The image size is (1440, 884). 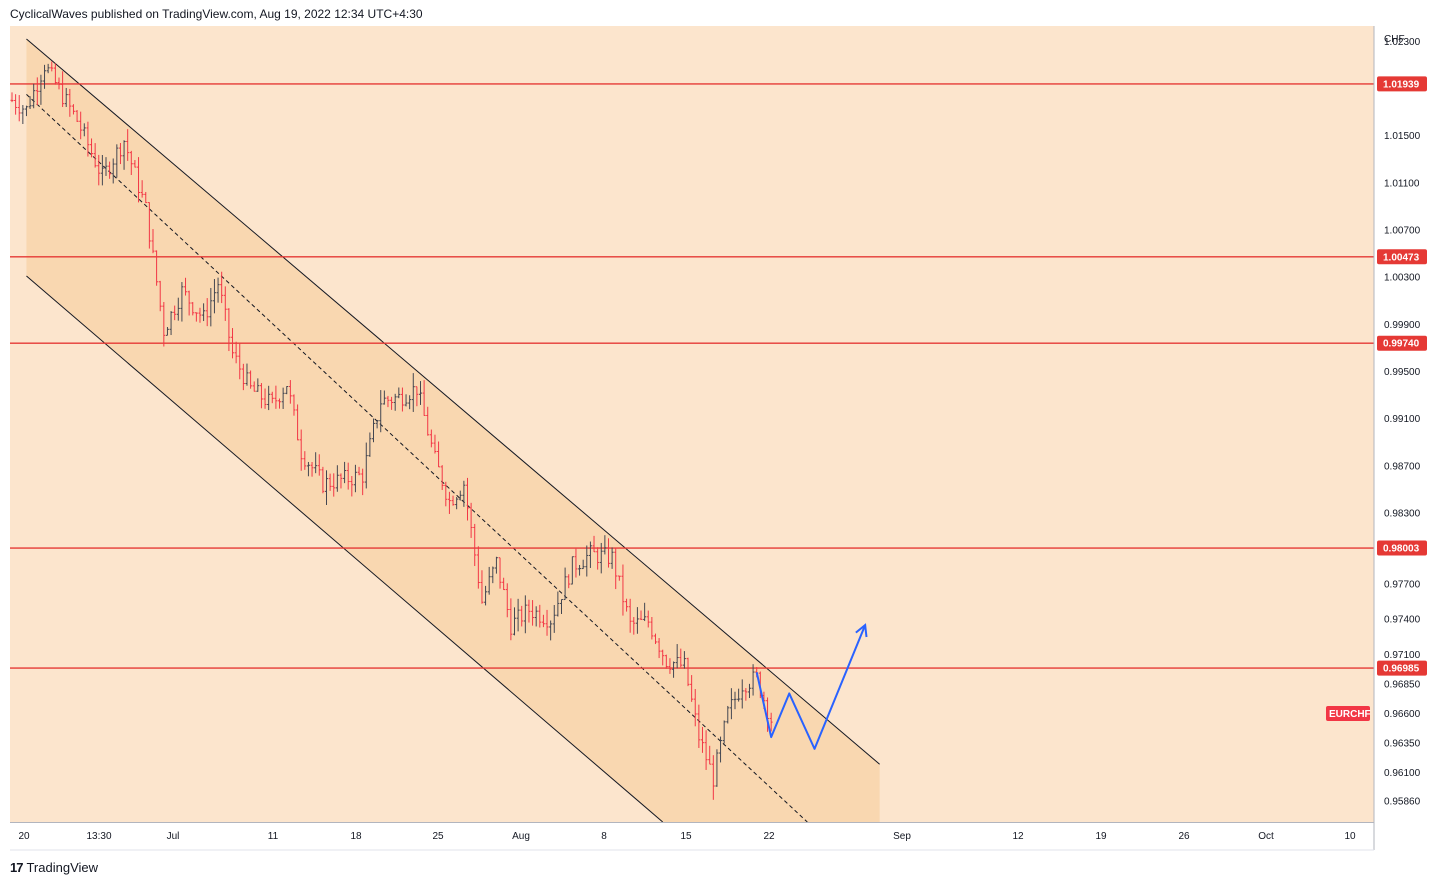 What do you see at coordinates (356, 836) in the screenshot?
I see `x-tick-label: 18` at bounding box center [356, 836].